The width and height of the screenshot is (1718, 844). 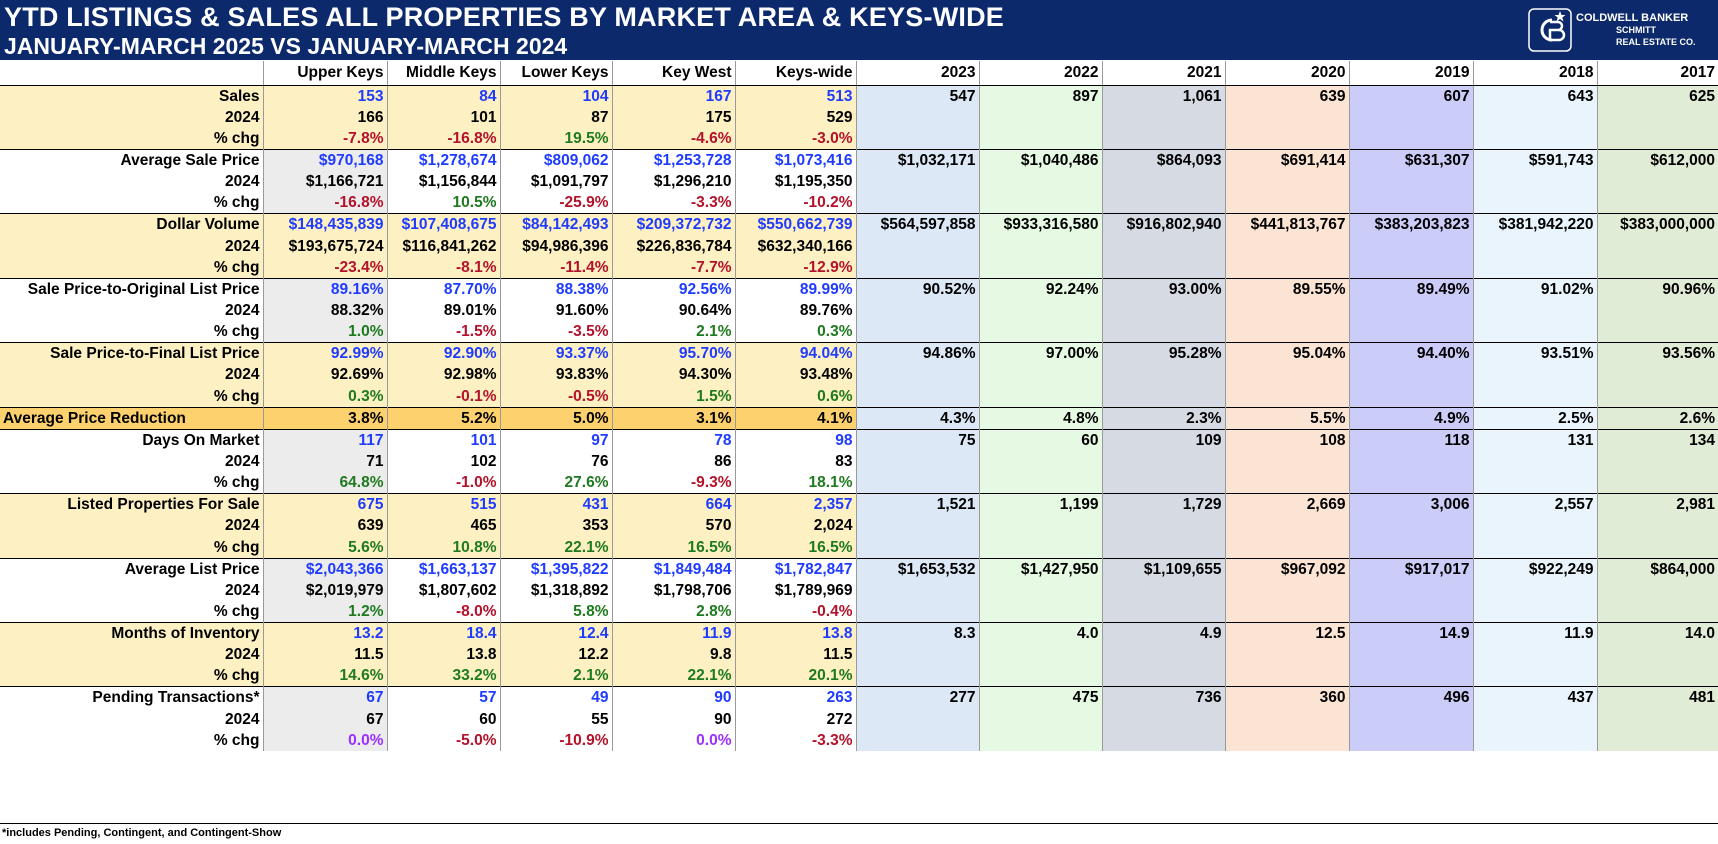 What do you see at coordinates (324, 590) in the screenshot?
I see `prior-value: $2,019,979` at bounding box center [324, 590].